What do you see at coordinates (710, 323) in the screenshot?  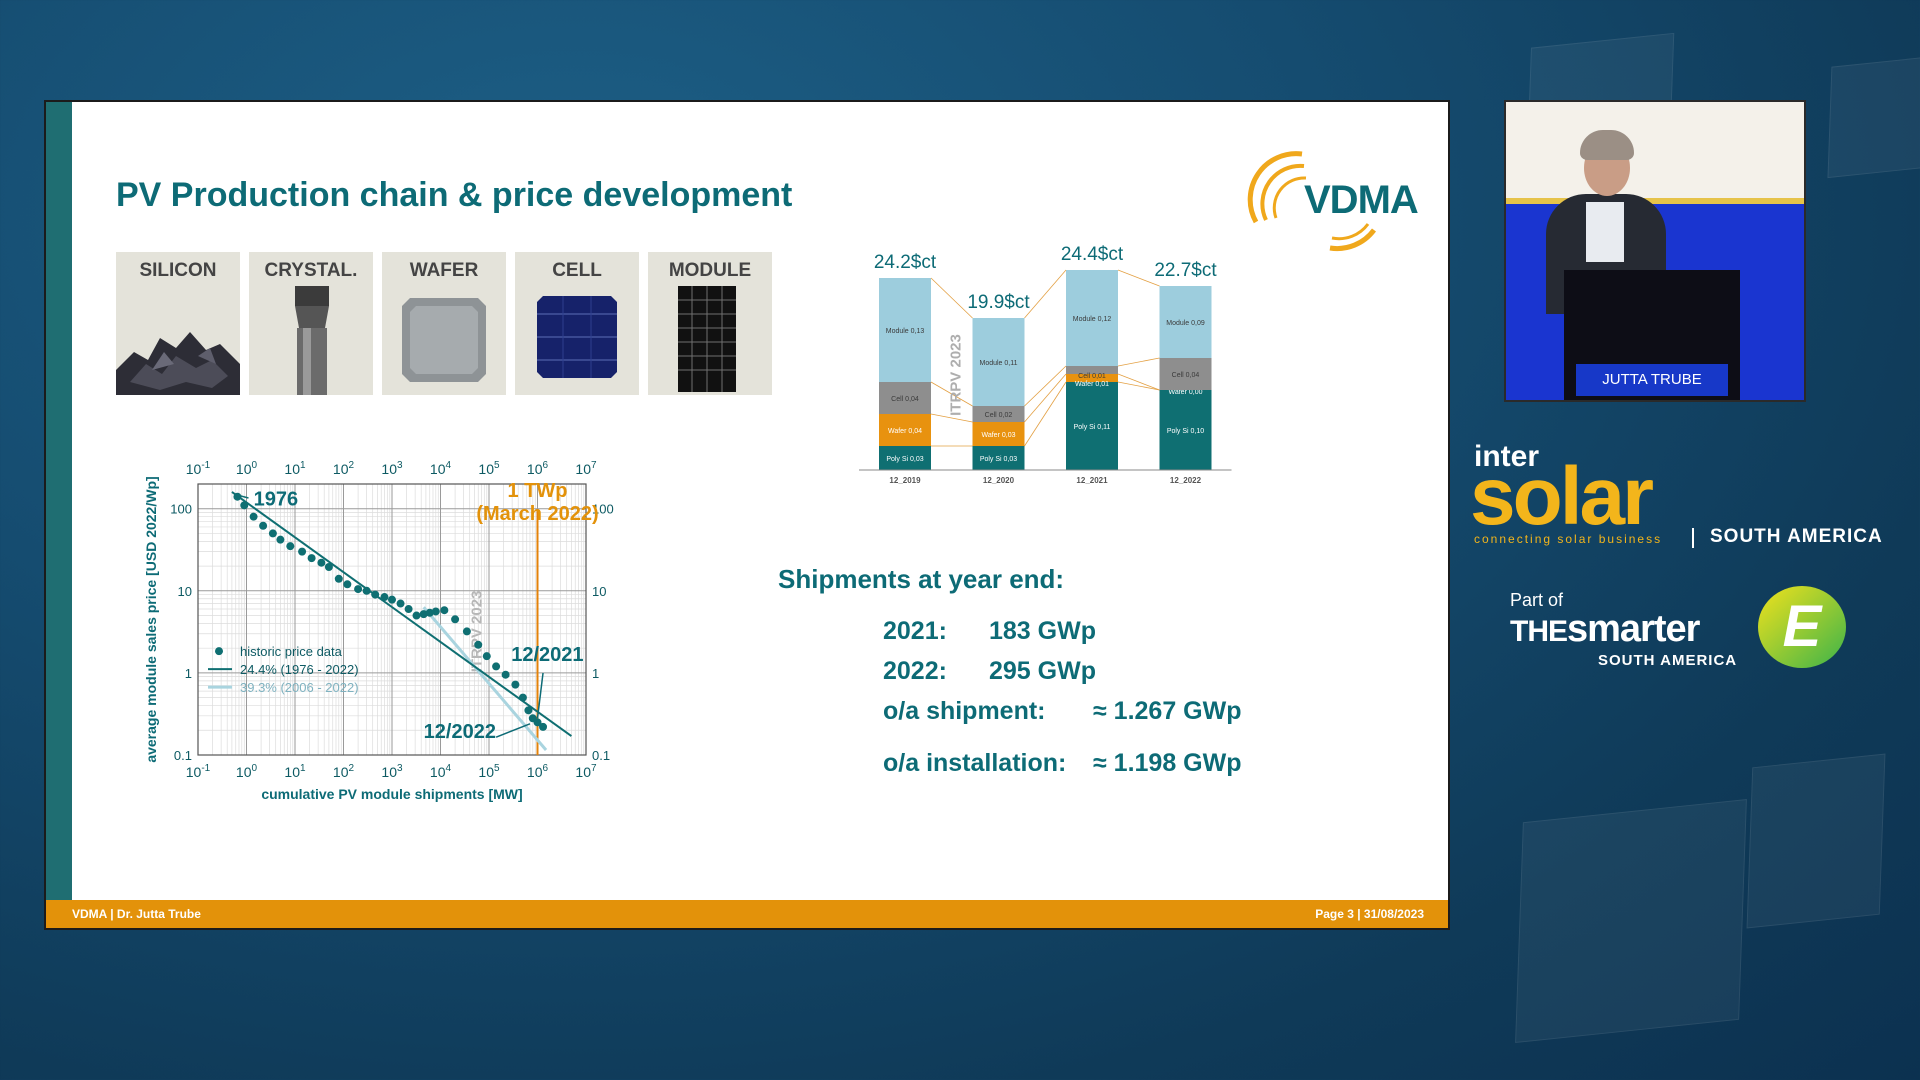 I see `chain-module: MODULE` at bounding box center [710, 323].